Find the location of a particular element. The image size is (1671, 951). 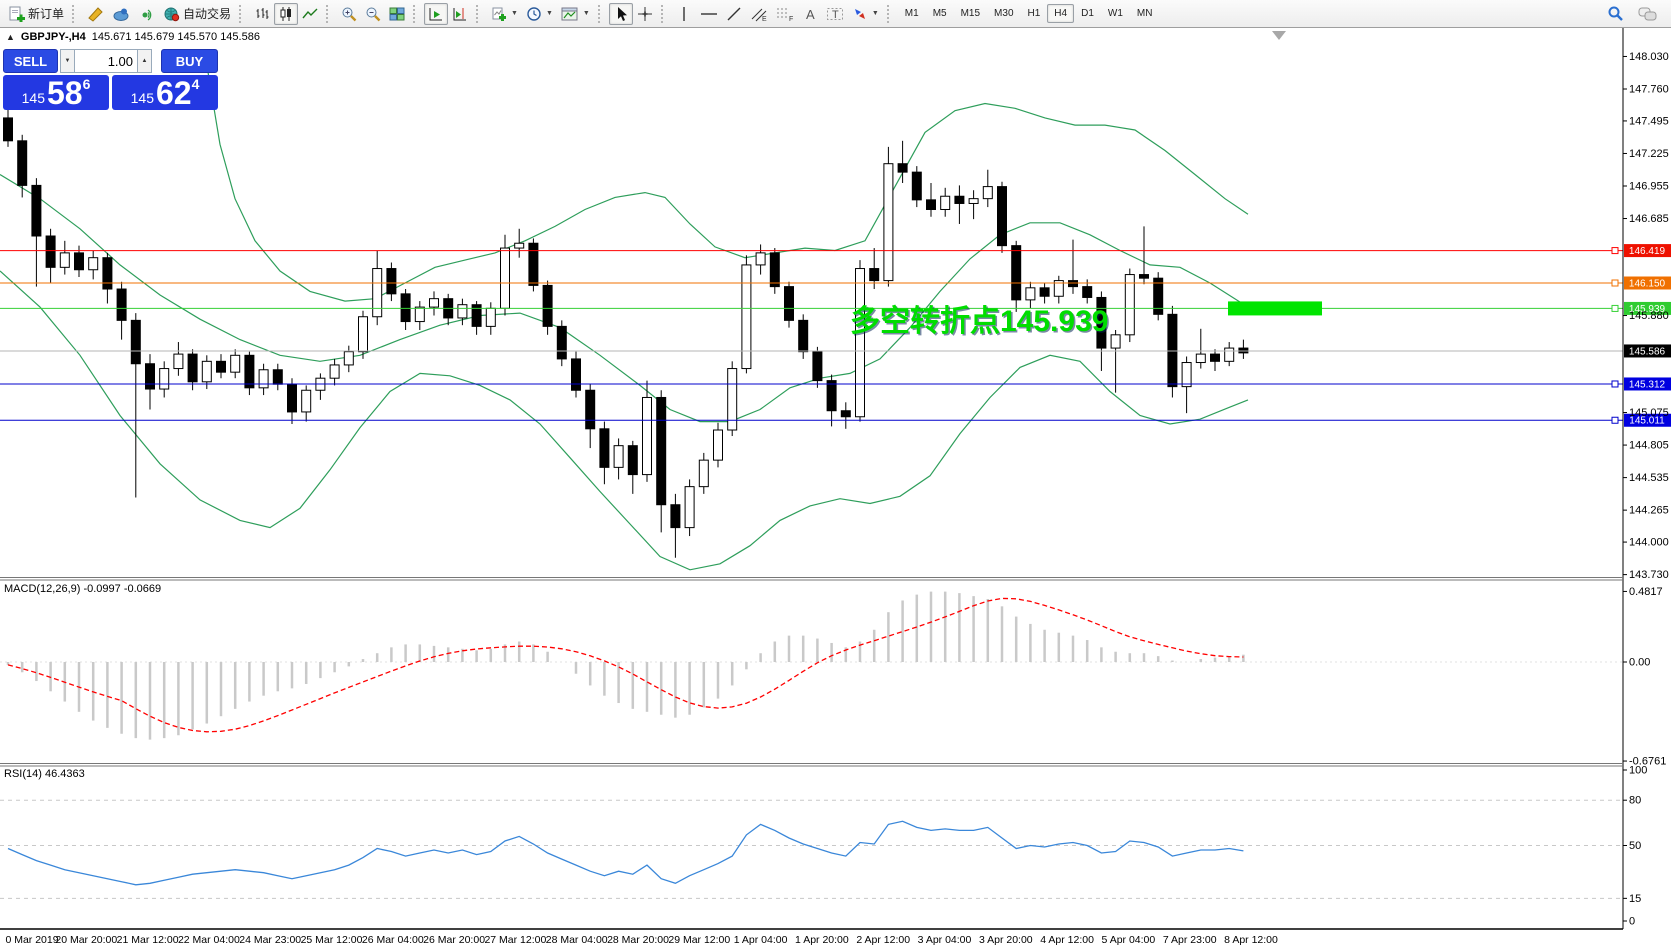

chart-shift-button is located at coordinates (460, 14).